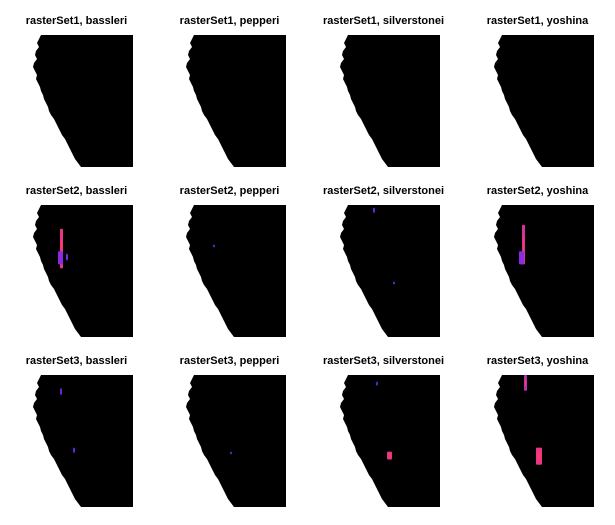 Image resolution: width=615 pixels, height=525 pixels. I want to click on panel-title: rasterSet3, bassleri, so click(76, 361).